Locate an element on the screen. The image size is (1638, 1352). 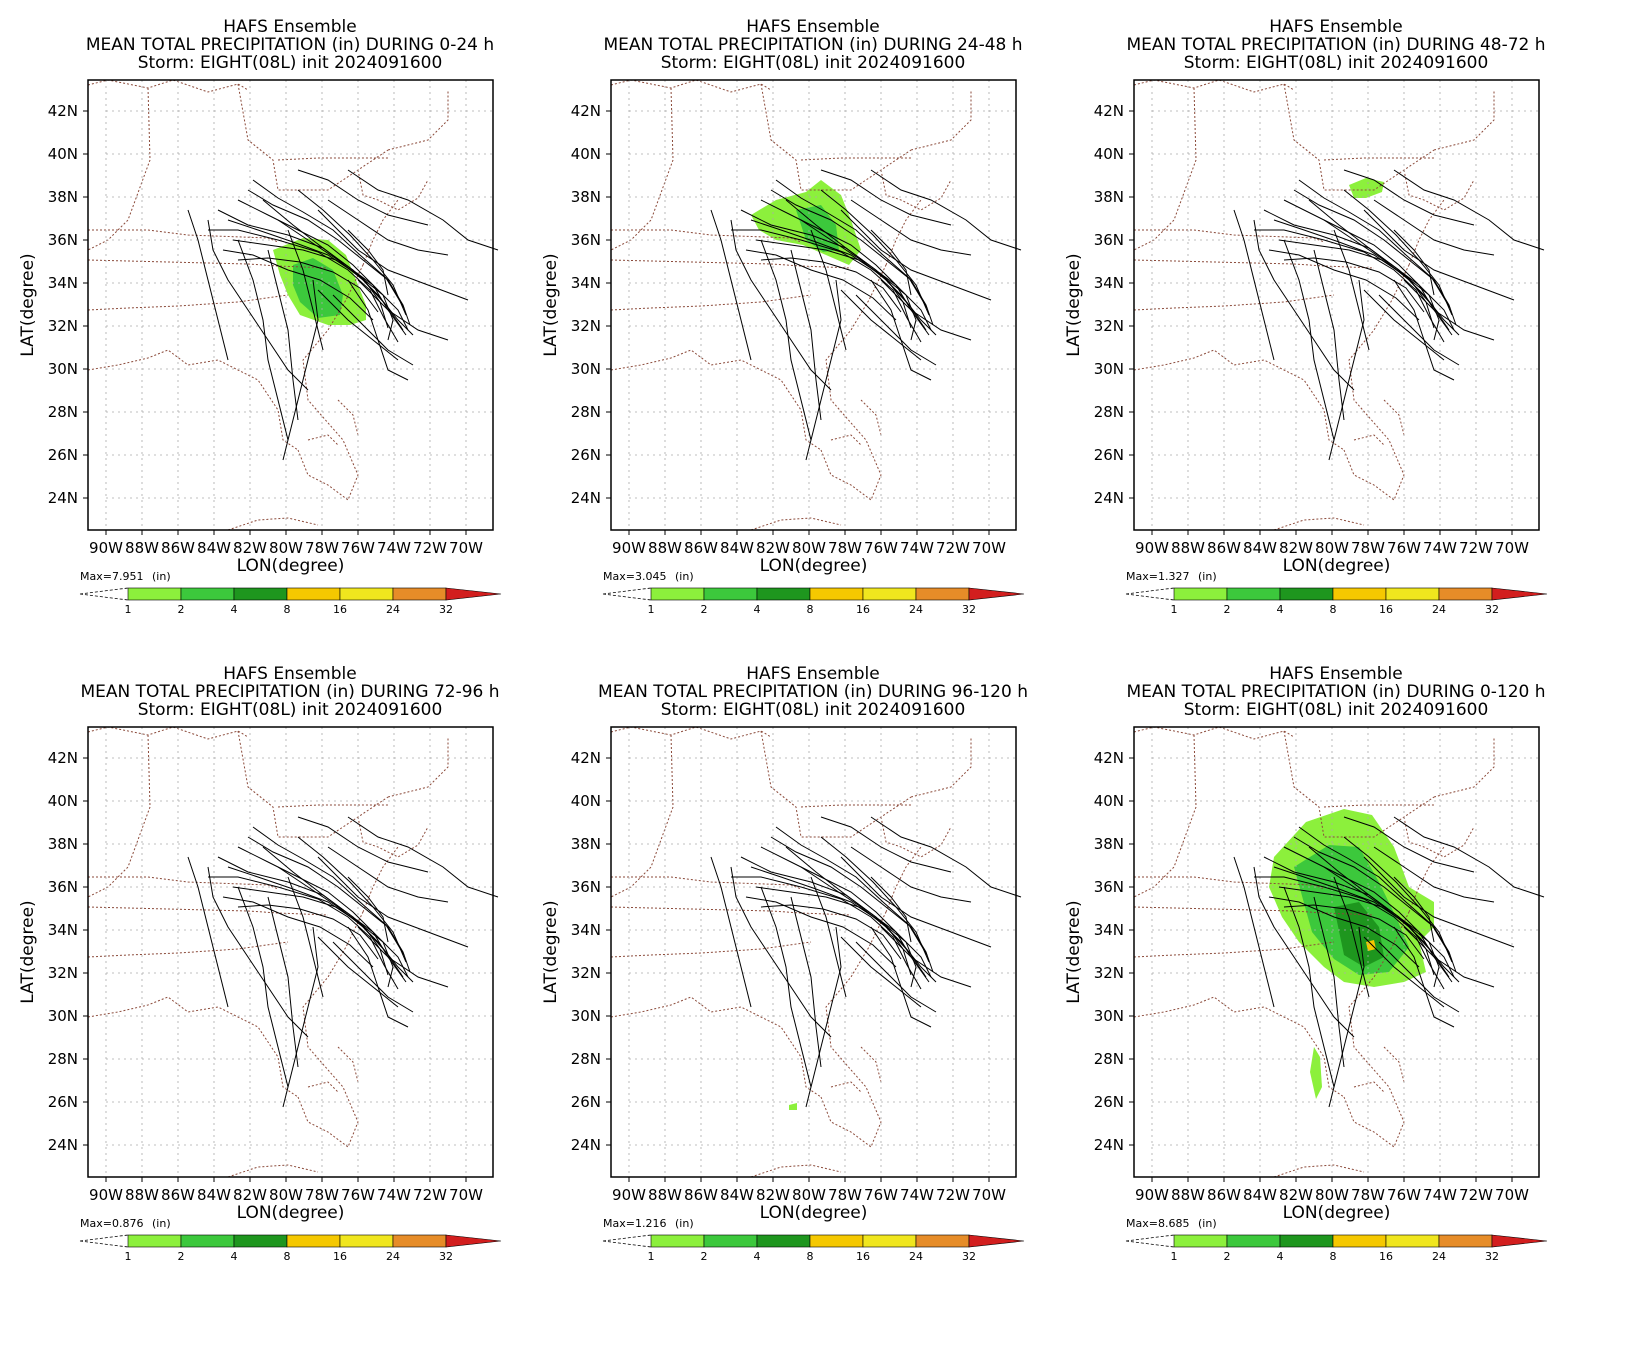
max-value-label: Max=8.685 is located at coordinates (1157, 1223).